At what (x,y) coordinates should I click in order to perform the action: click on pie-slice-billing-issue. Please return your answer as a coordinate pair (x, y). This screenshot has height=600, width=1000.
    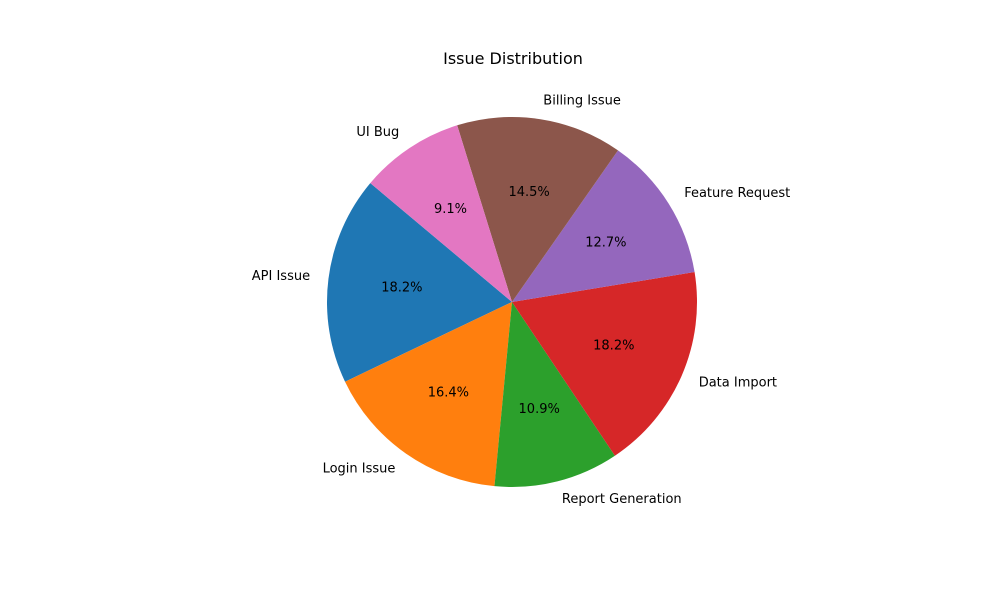
    Looking at the image, I should click on (538, 209).